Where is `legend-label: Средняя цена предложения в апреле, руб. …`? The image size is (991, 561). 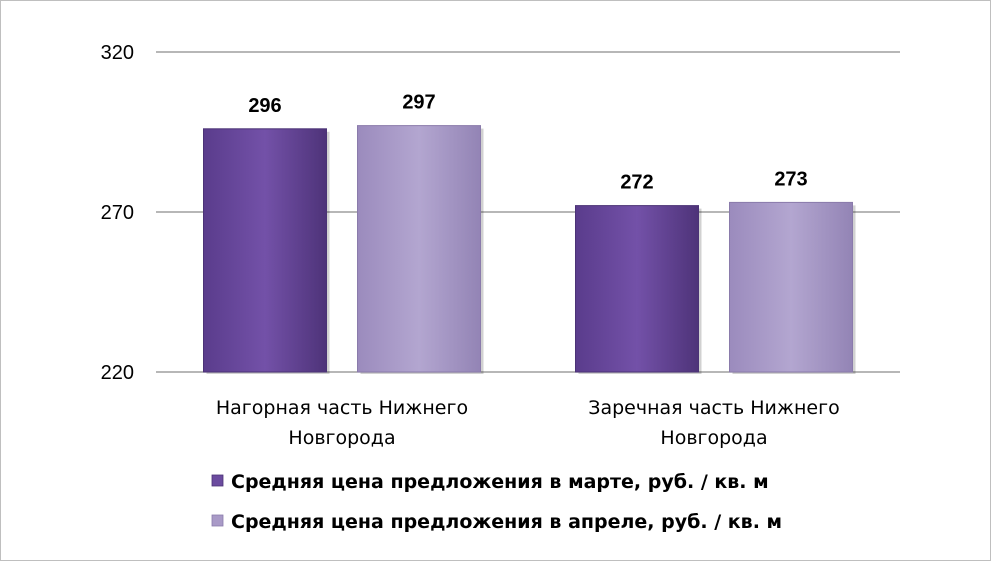
legend-label: Средняя цена предложения в апреле, руб. … is located at coordinates (506, 522).